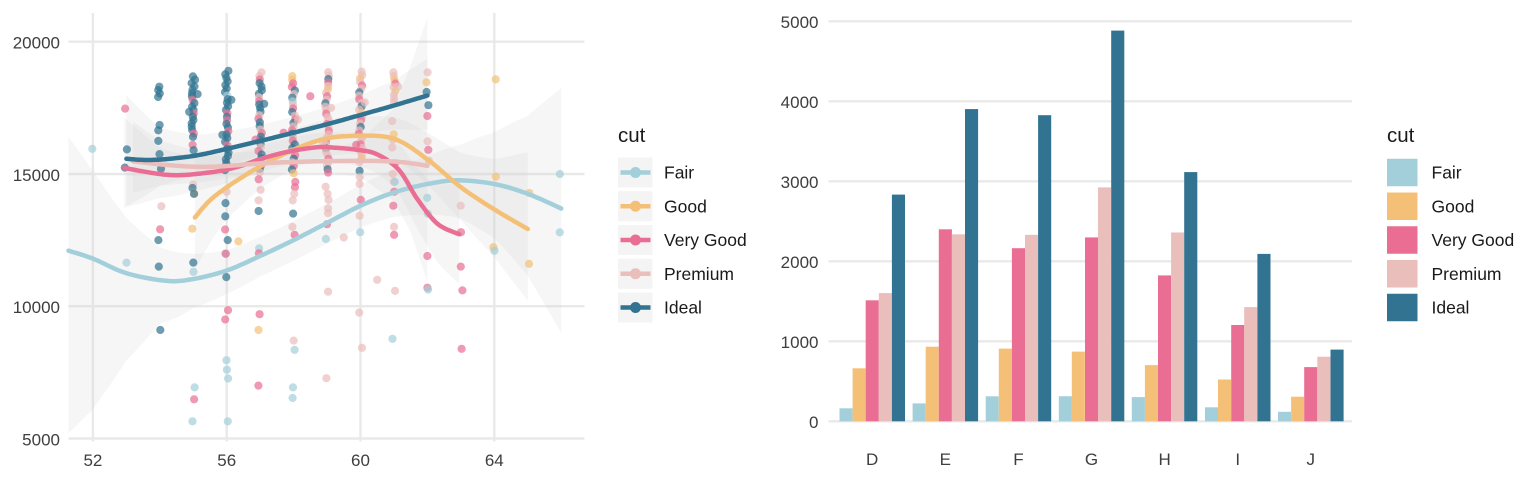 The image size is (1536, 485). I want to click on svg-text: 20000, so click(36, 43).